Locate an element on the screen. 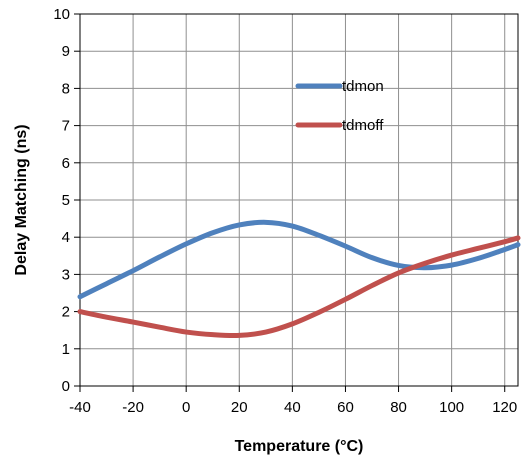  y-tick-label: 8 is located at coordinates (66, 88).